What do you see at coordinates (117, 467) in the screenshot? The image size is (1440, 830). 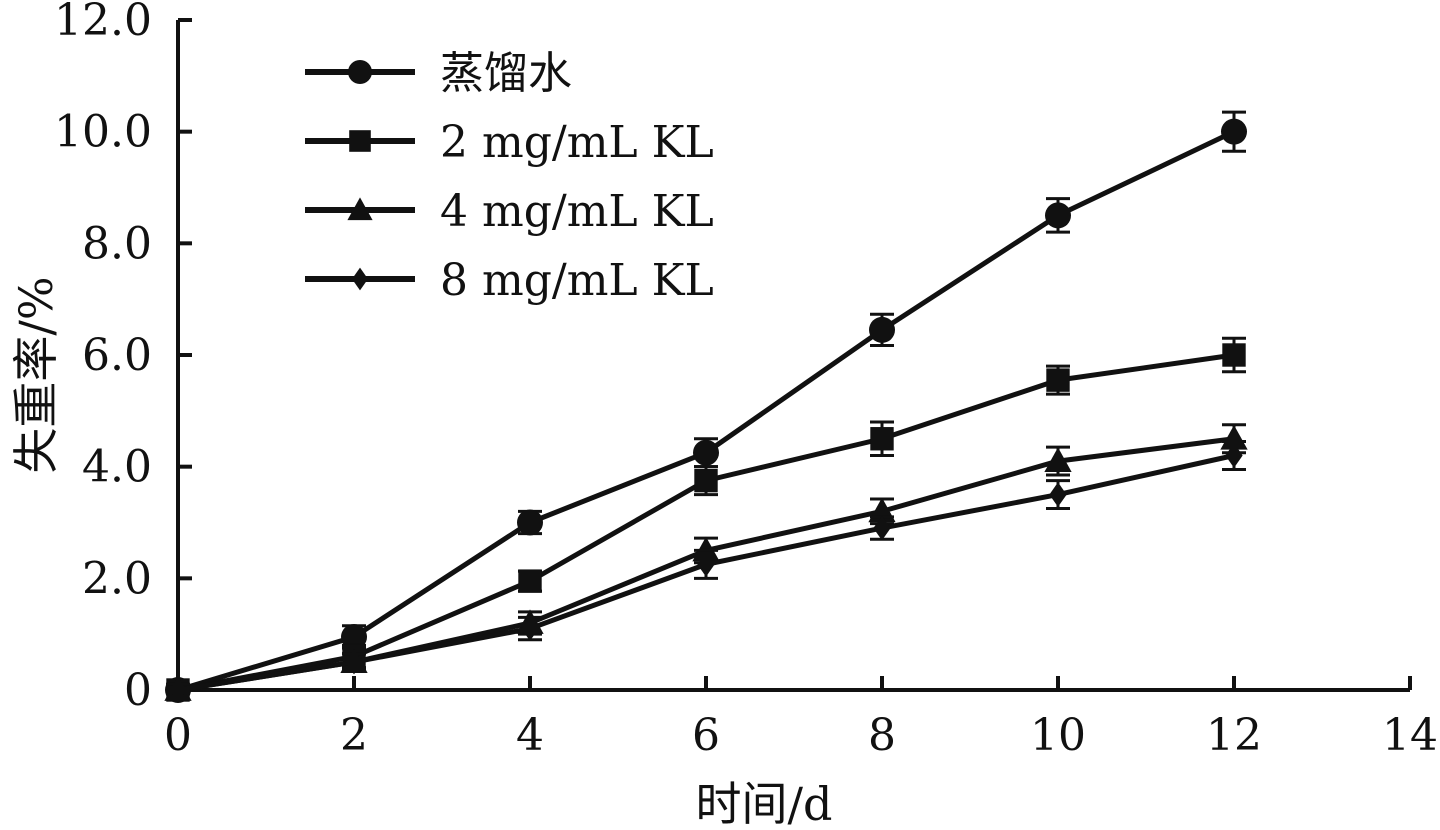 I see `y-tick-label: 4.0` at bounding box center [117, 467].